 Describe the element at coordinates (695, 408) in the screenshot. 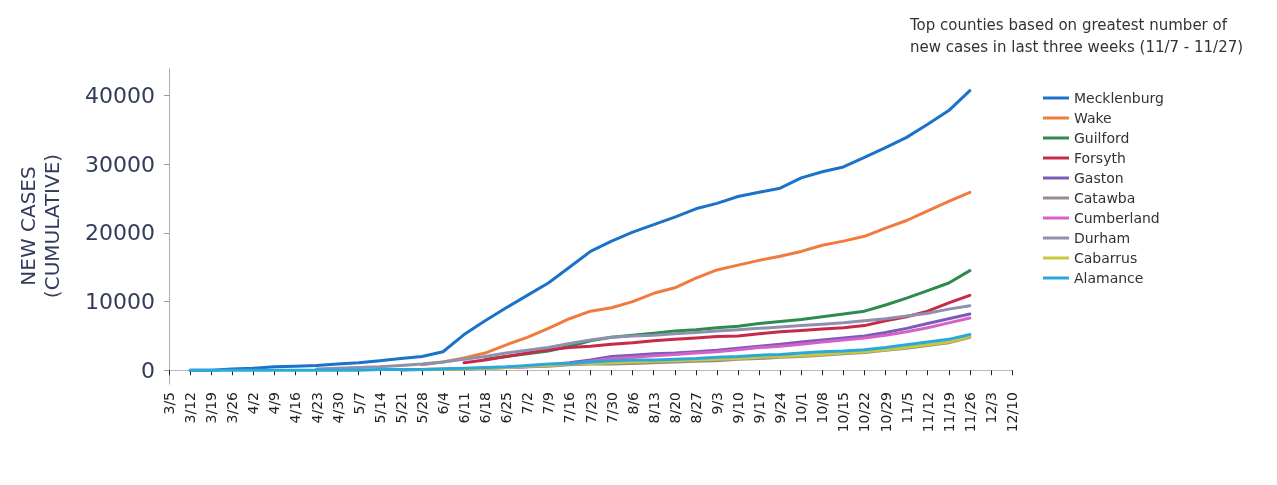

I see `x-tick-label: 8/27` at that location.